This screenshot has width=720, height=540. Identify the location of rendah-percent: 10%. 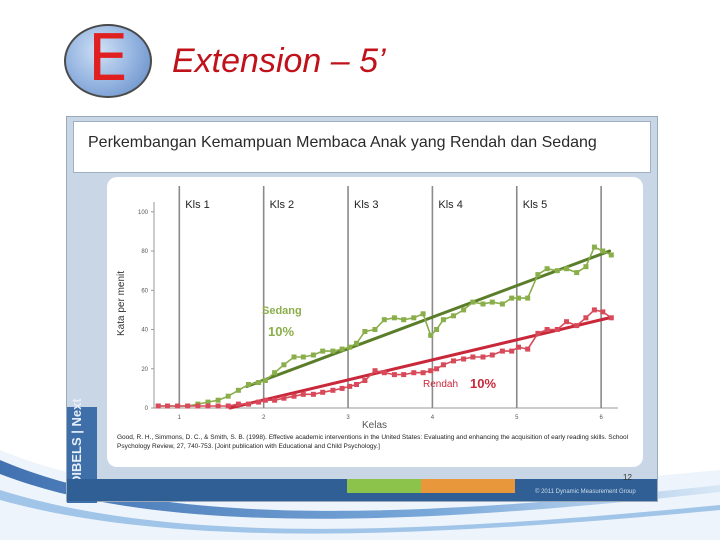
(483, 383).